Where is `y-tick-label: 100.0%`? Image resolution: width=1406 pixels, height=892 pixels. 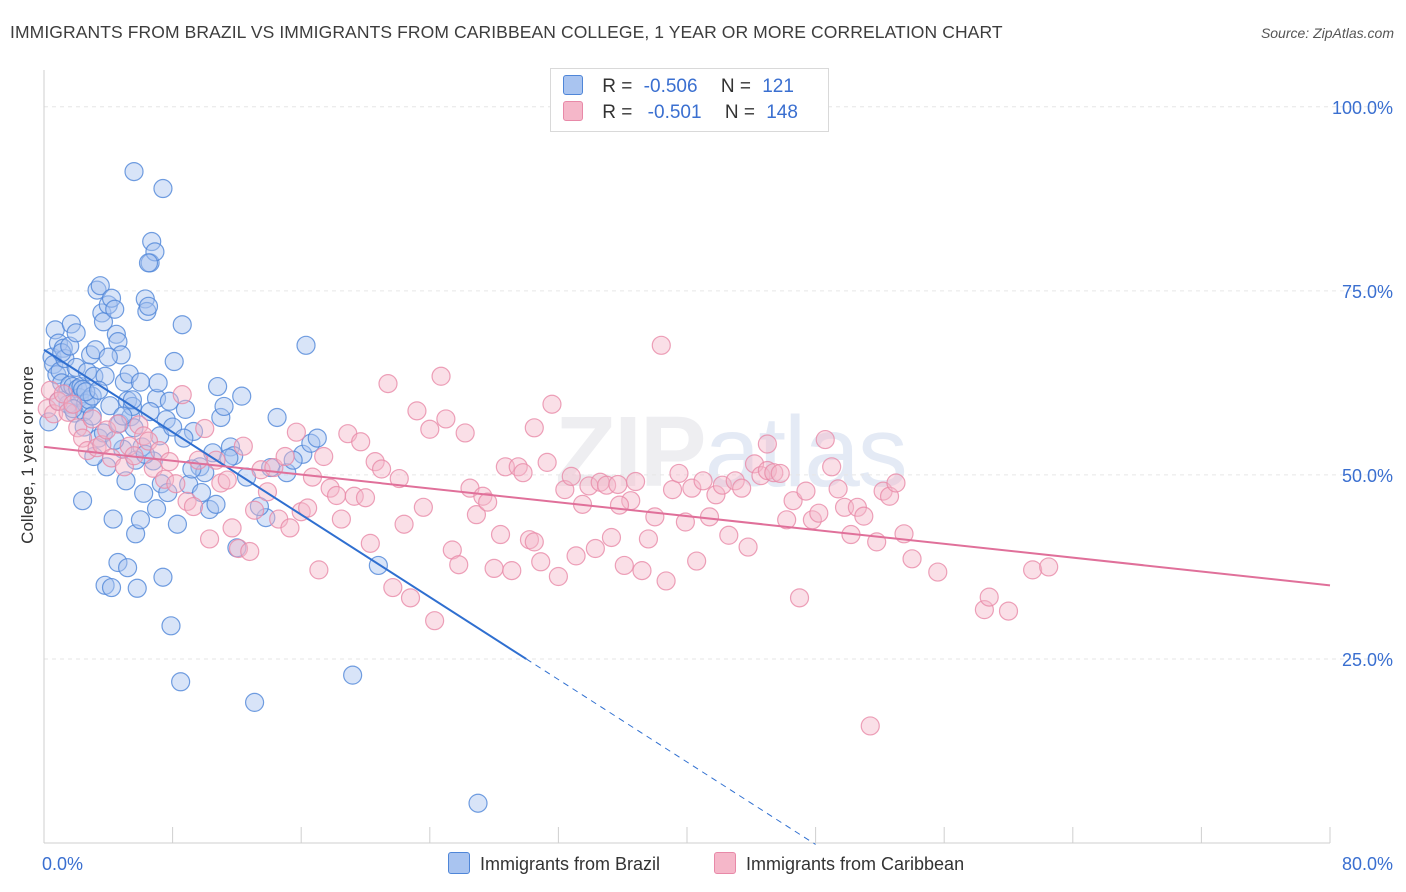 y-tick-label: 100.0% is located at coordinates (1362, 108).